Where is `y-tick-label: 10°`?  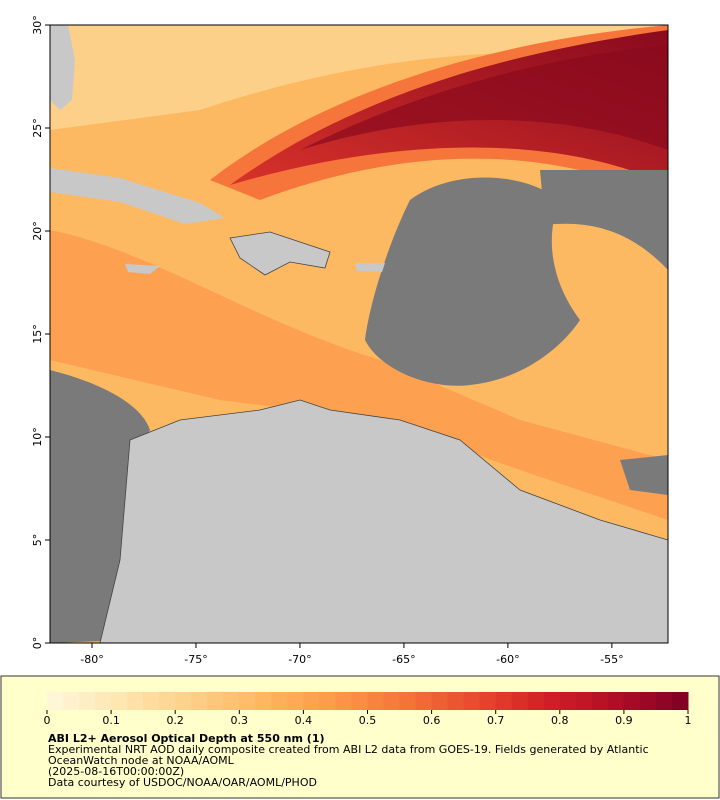 y-tick-label: 10° is located at coordinates (37, 437).